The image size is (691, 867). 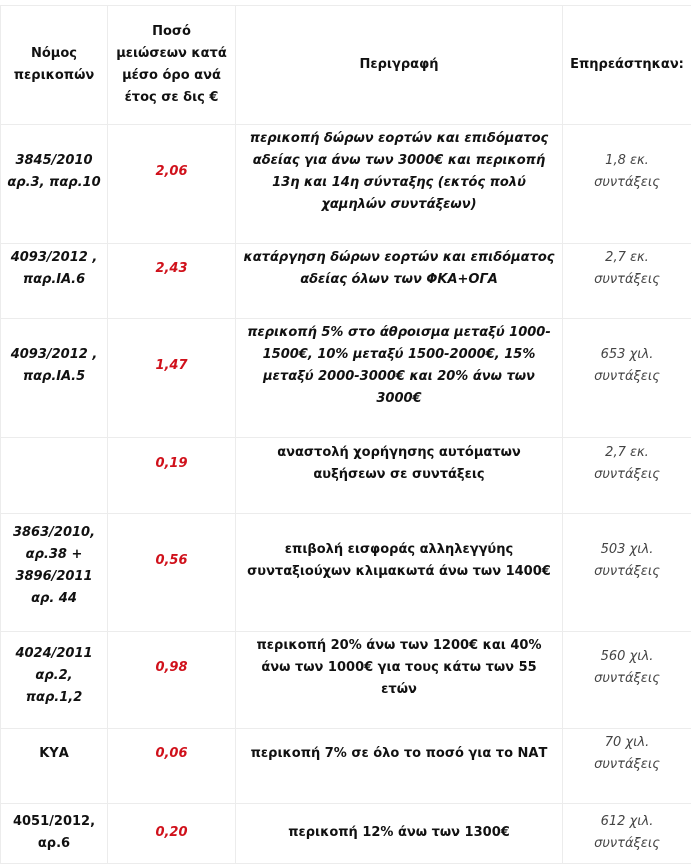 I want to click on law-cell: 4093/2012 , παρ.ΙΑ.6, so click(x=54, y=281).